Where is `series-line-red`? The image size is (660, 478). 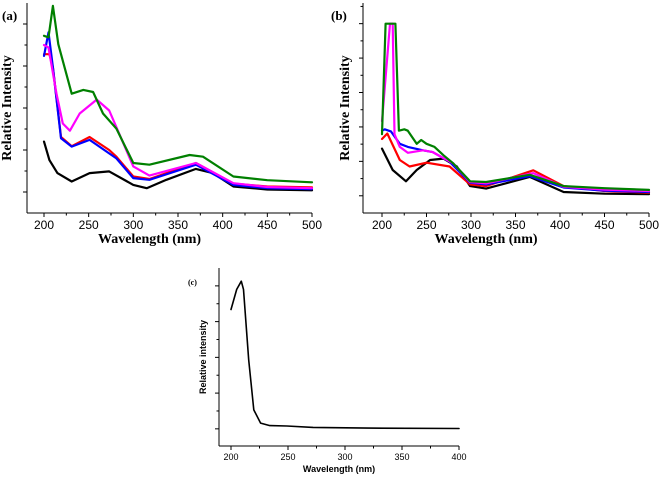 series-line-red is located at coordinates (515, 163).